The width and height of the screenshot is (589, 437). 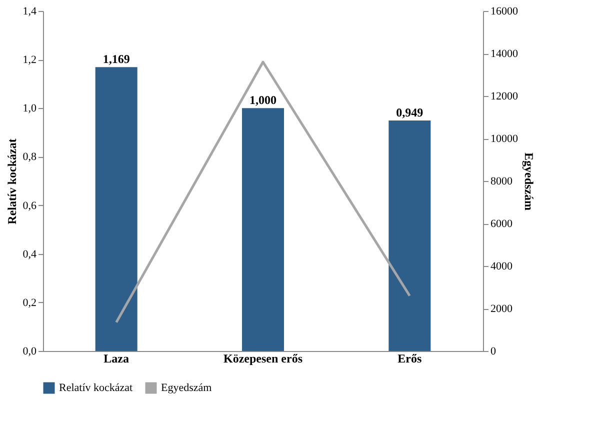 What do you see at coordinates (29, 206) in the screenshot?
I see `y-tick-label: 0,6` at bounding box center [29, 206].